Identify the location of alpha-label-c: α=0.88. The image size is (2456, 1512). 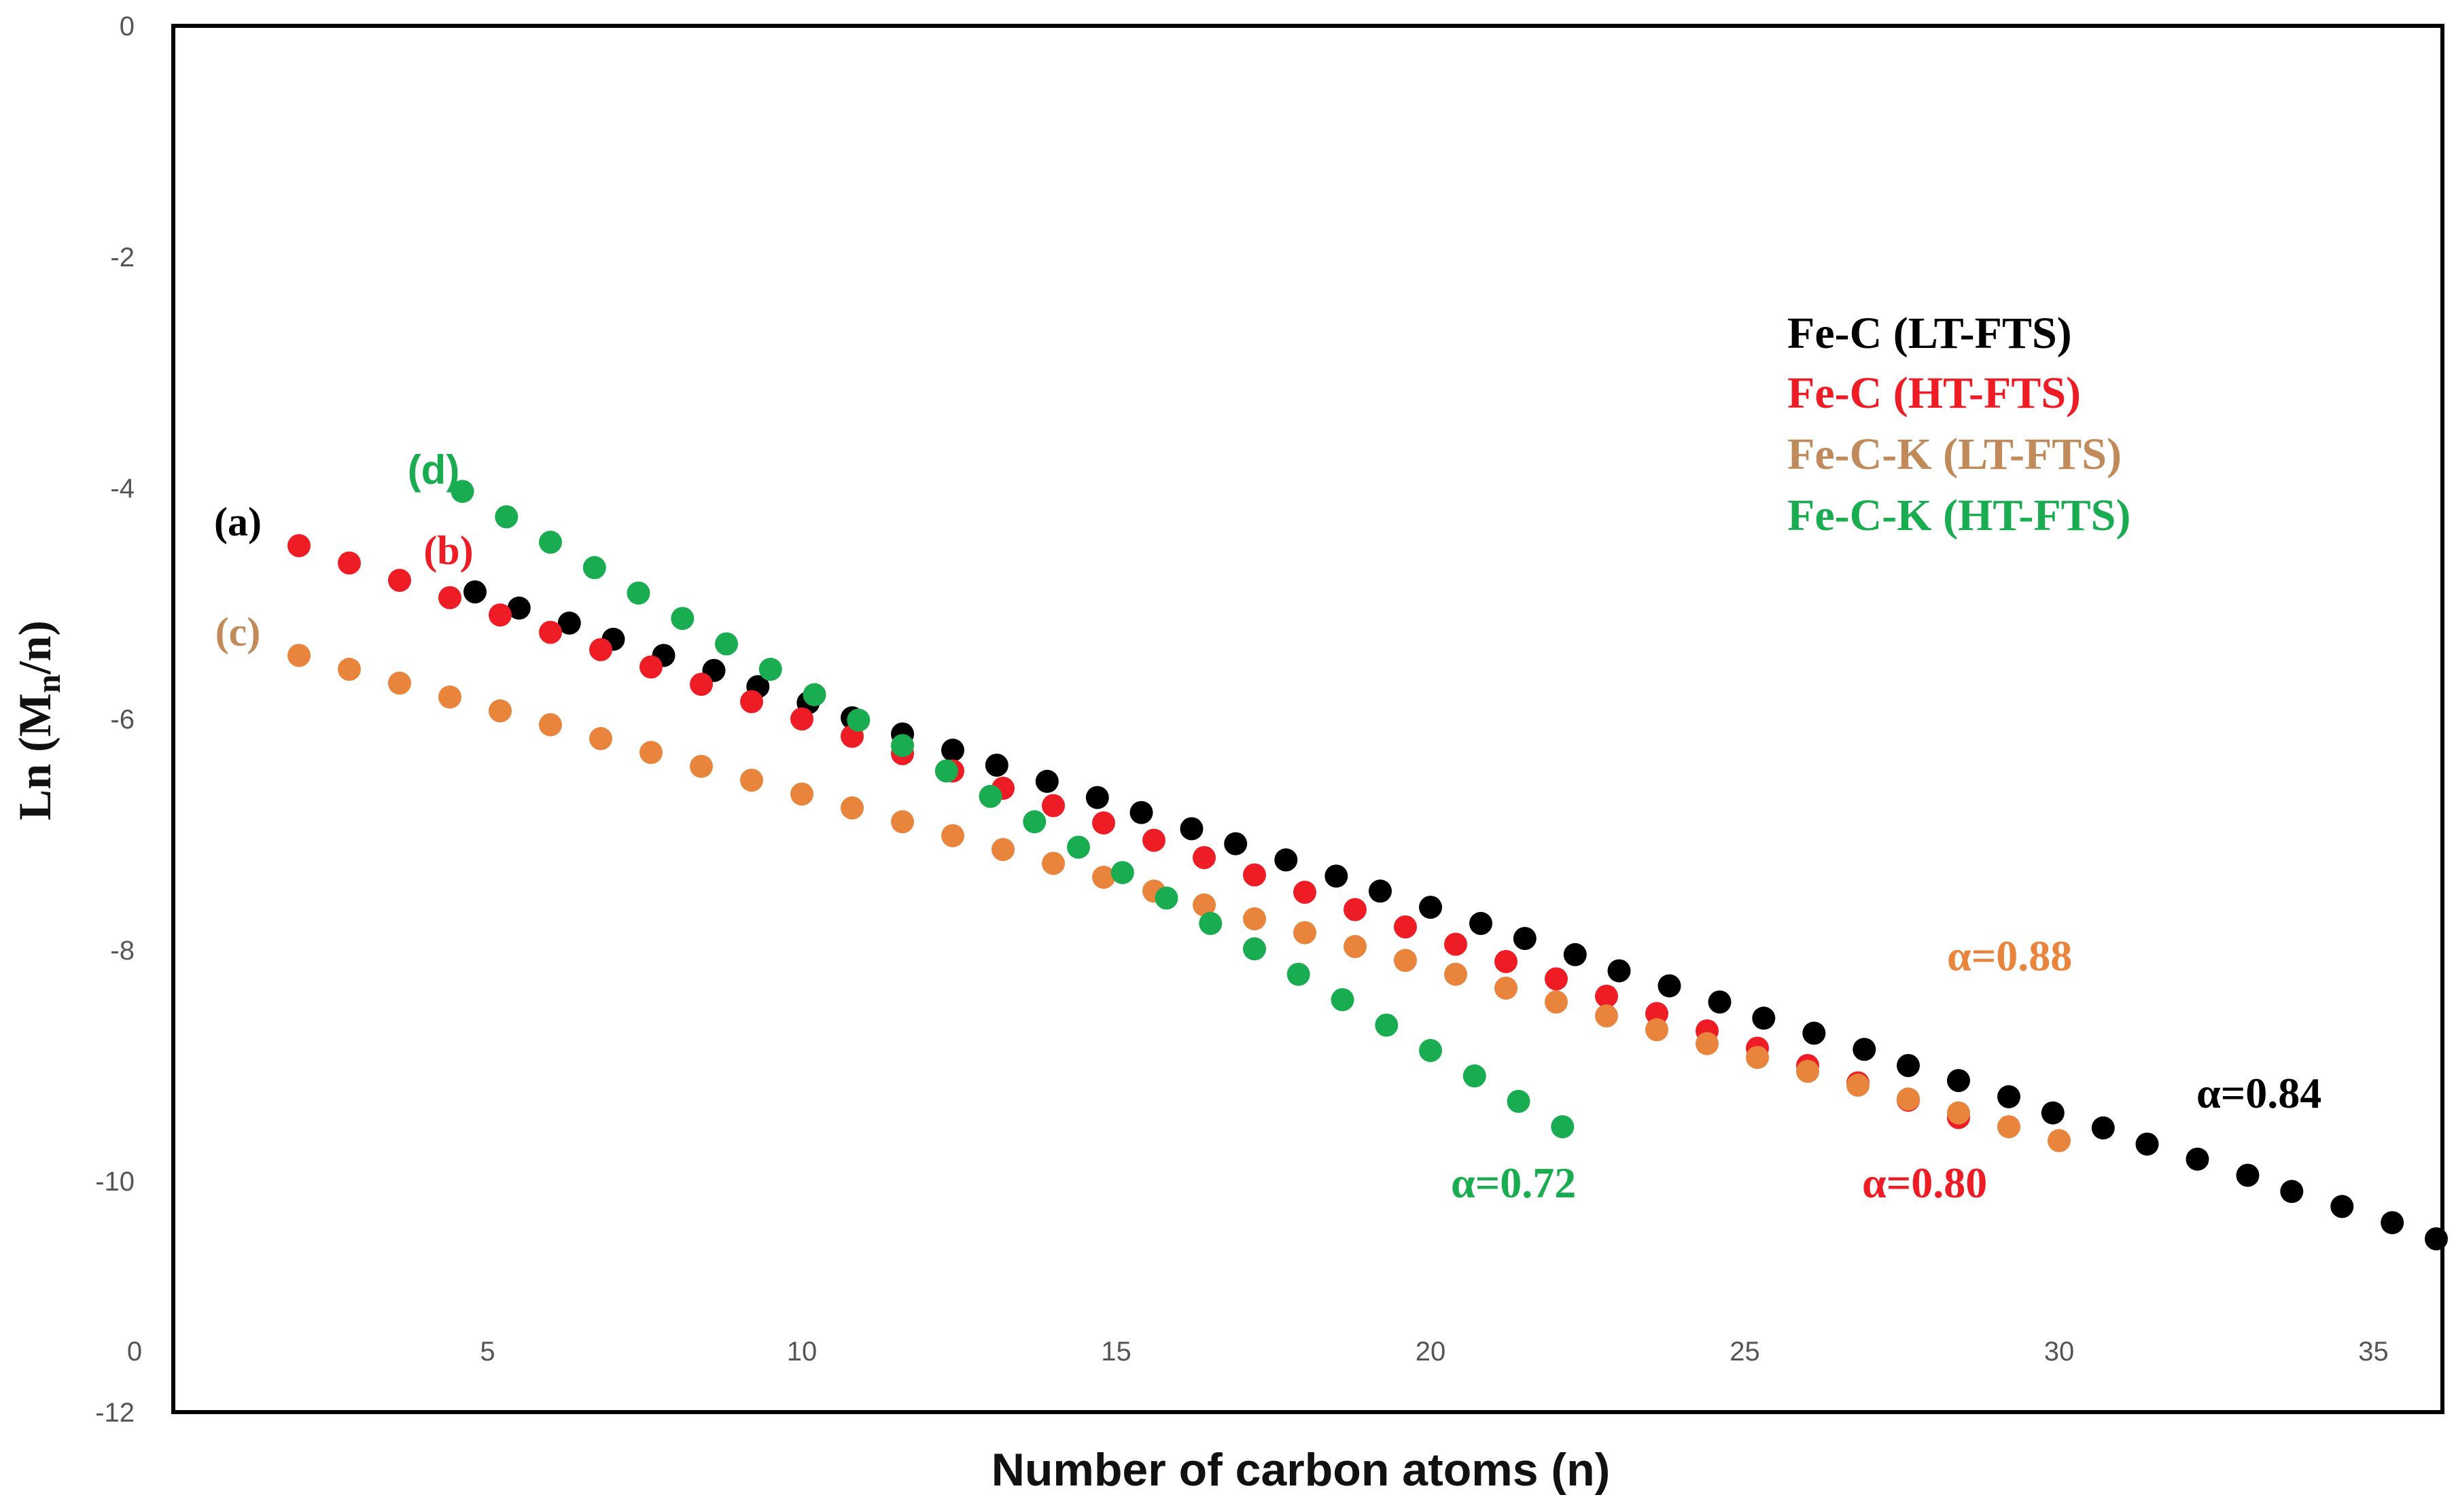
(2010, 956).